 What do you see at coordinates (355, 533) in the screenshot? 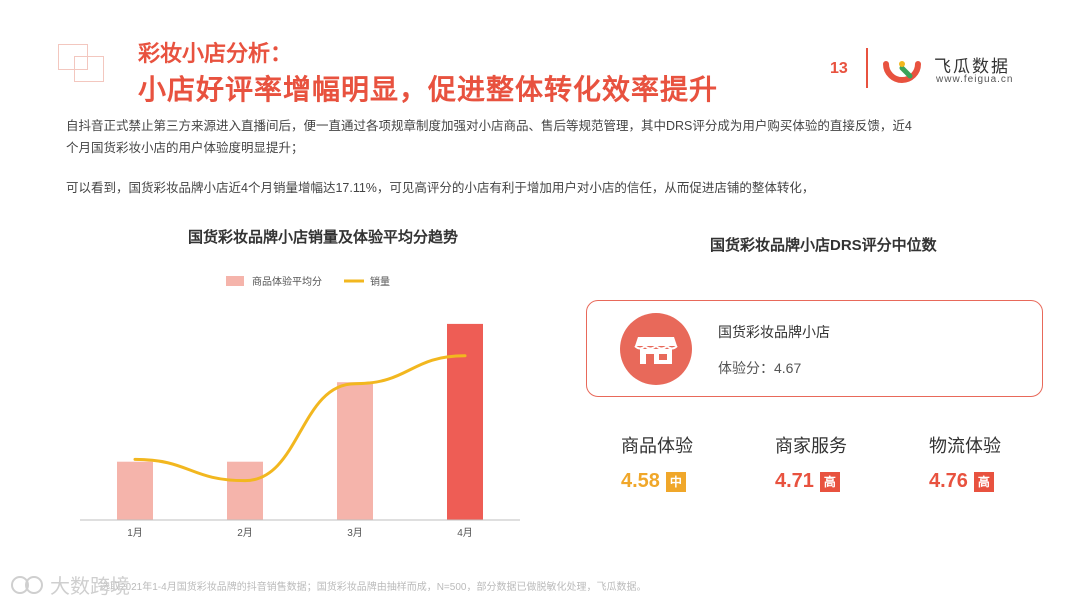
I see `x-tick-label: 3月` at bounding box center [355, 533].